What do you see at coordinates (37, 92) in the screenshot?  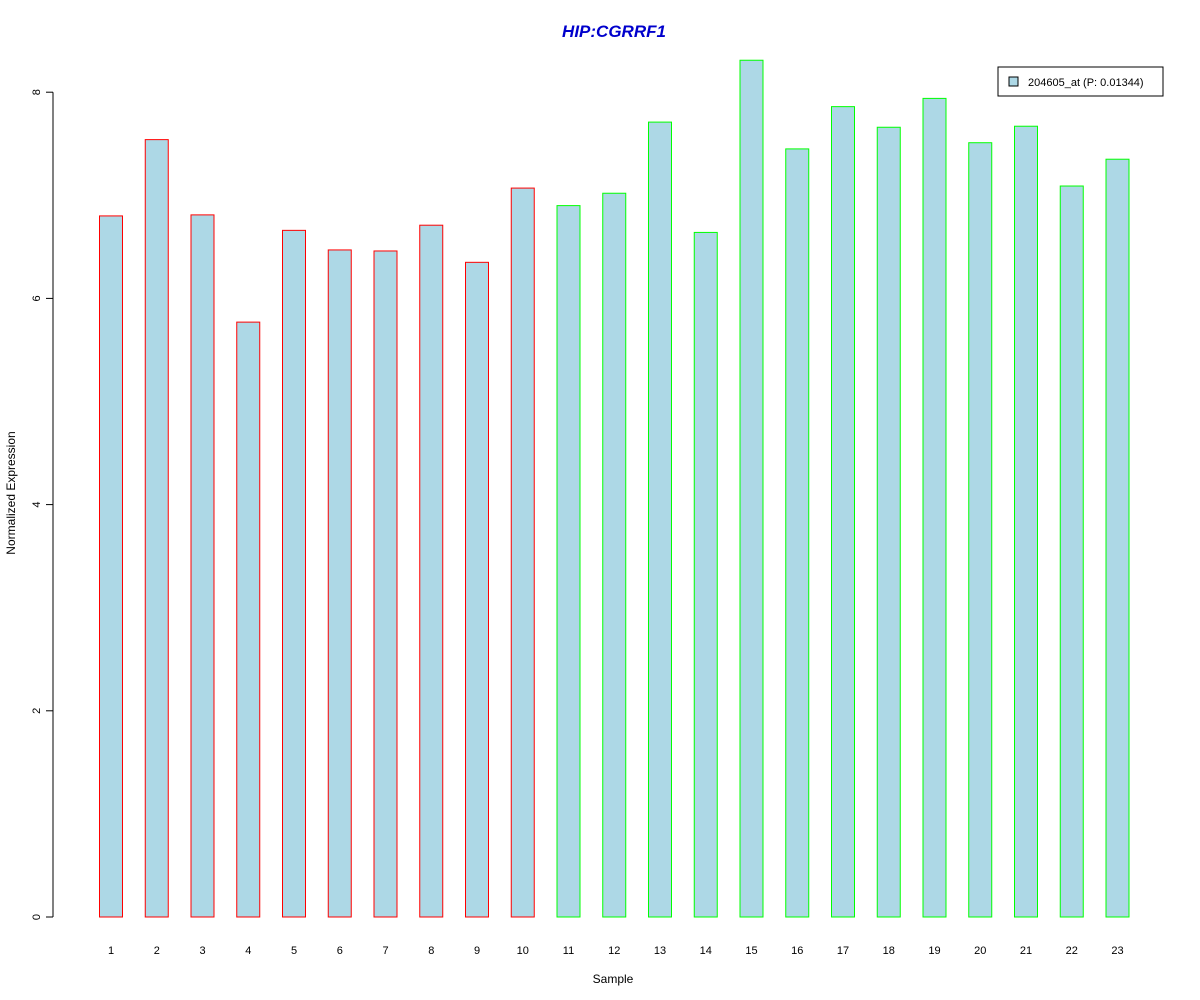 I see `y-tick-label: 8` at bounding box center [37, 92].